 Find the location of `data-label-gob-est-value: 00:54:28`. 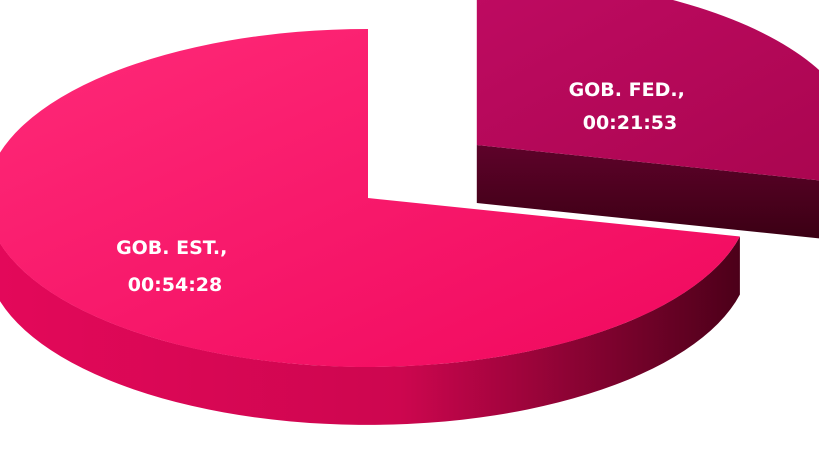

data-label-gob-est-value: 00:54:28 is located at coordinates (175, 285).